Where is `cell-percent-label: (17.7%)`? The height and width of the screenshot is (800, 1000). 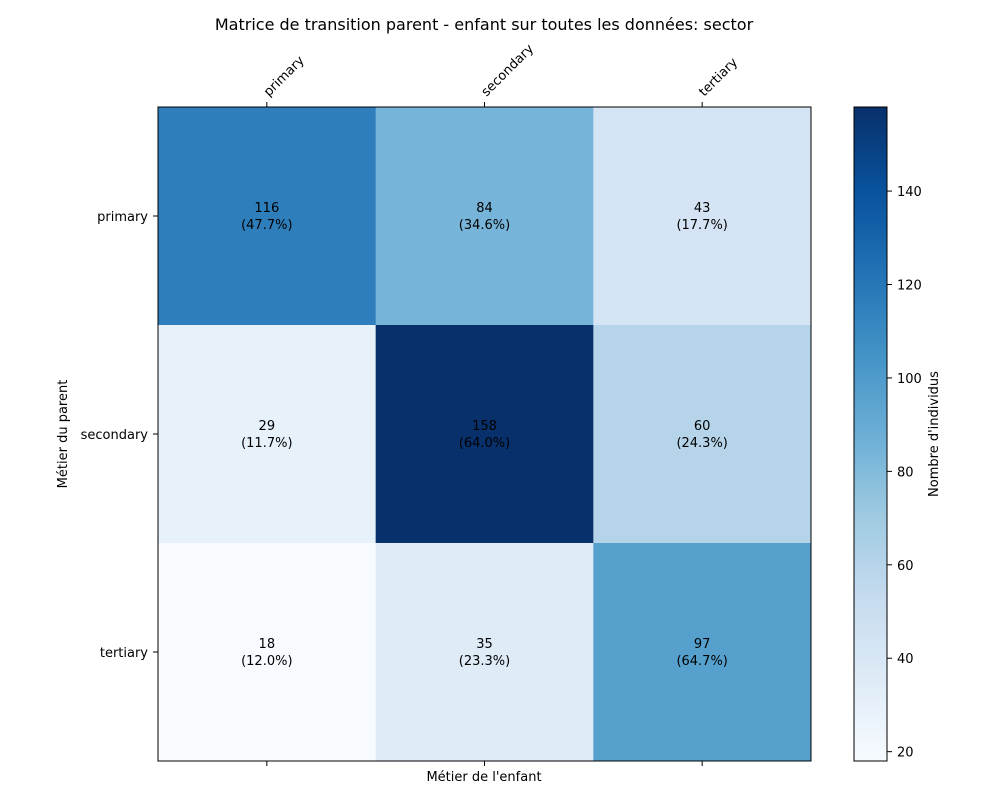
cell-percent-label: (17.7%) is located at coordinates (701, 225).